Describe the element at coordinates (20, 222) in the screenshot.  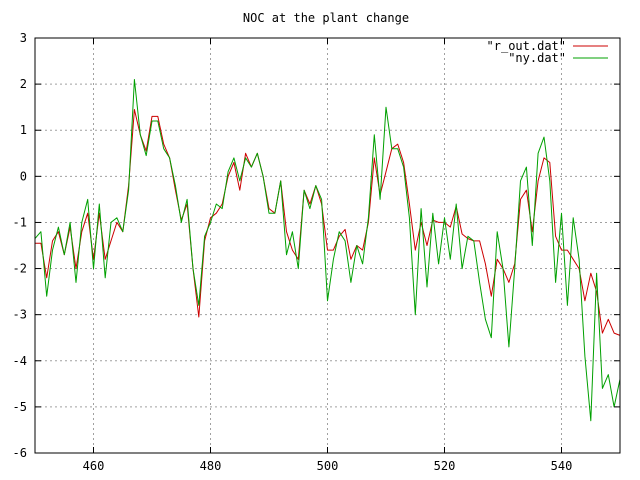
I see `y-tick-label: -1` at that location.